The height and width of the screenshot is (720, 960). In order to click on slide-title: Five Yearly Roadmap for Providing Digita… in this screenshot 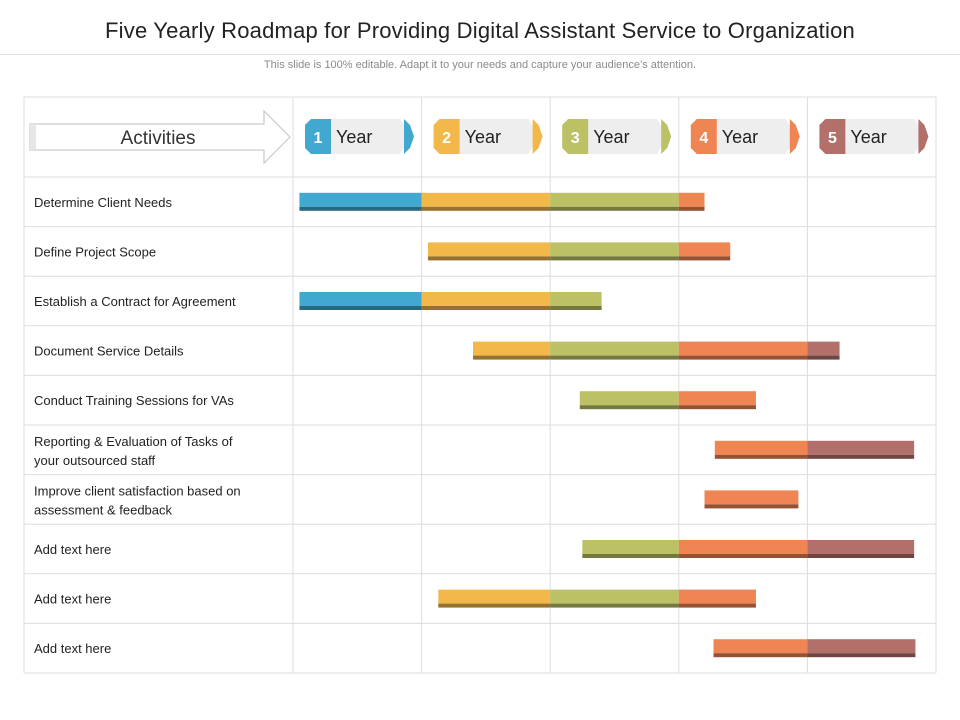, I will do `click(480, 30)`.